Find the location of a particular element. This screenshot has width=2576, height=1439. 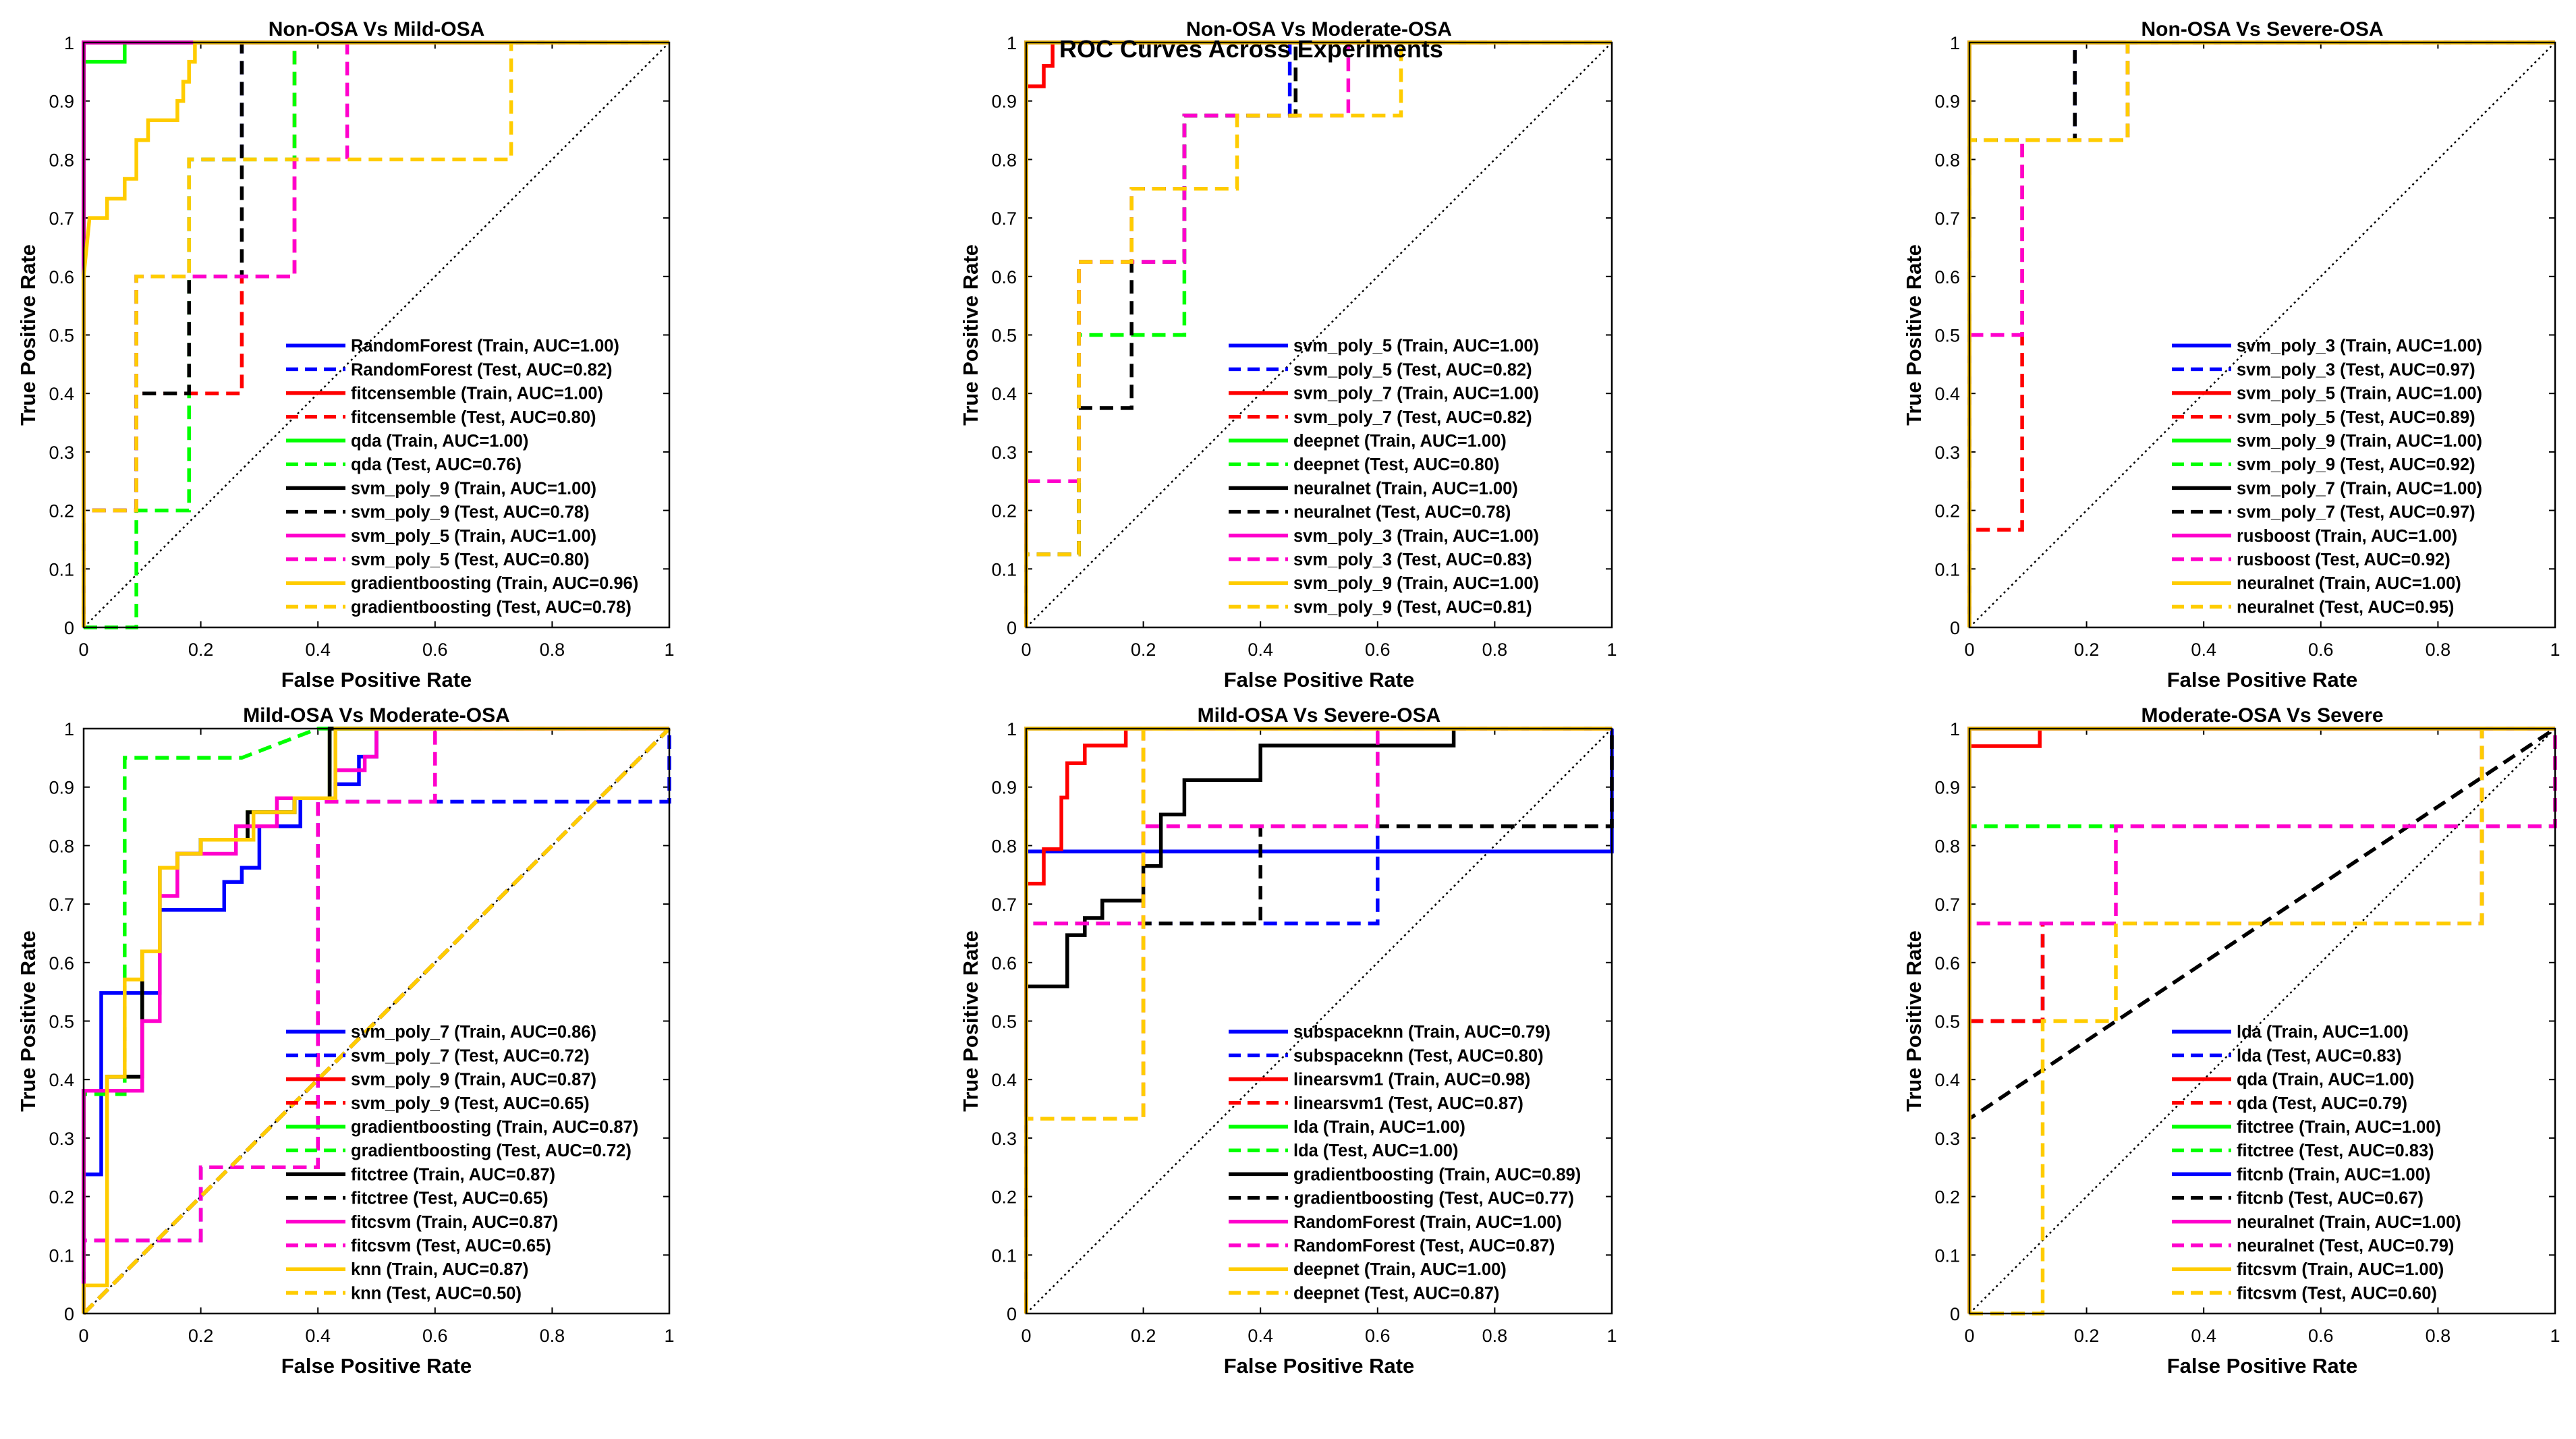

legend-label: fitcsvm (Test, AUC=0.60) is located at coordinates (2337, 1293).